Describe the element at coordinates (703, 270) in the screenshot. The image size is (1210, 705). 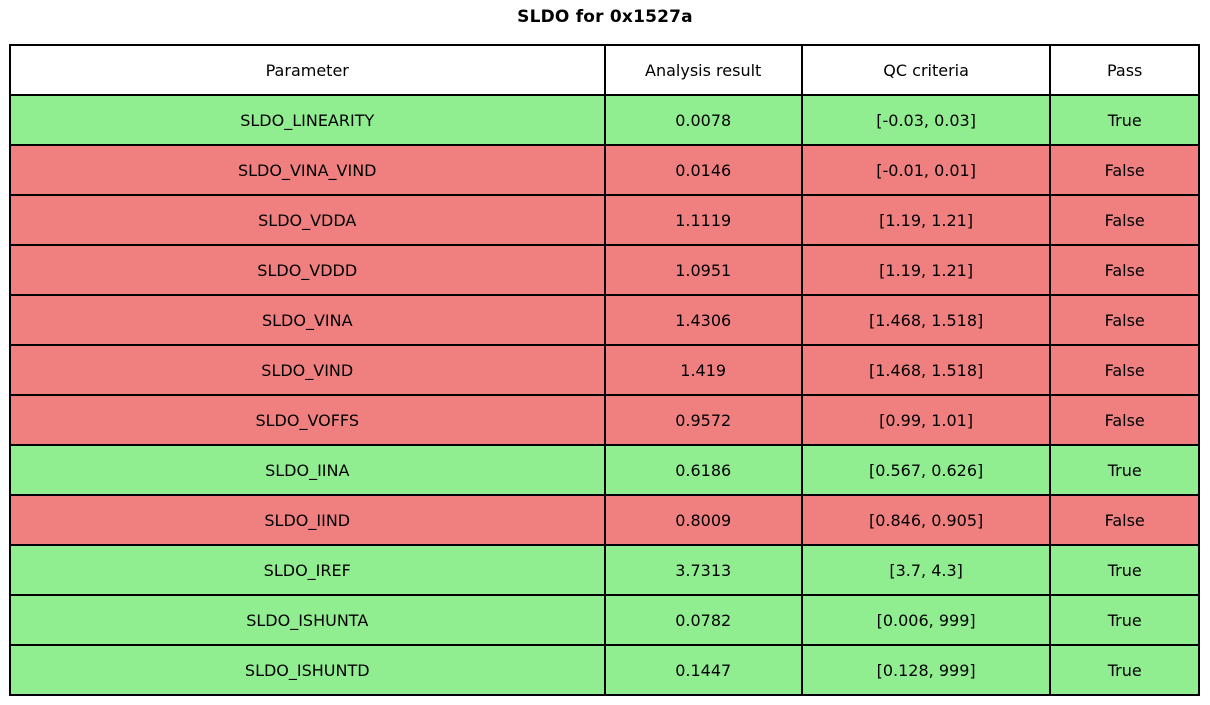
I see `cell-result: 1.0951` at that location.